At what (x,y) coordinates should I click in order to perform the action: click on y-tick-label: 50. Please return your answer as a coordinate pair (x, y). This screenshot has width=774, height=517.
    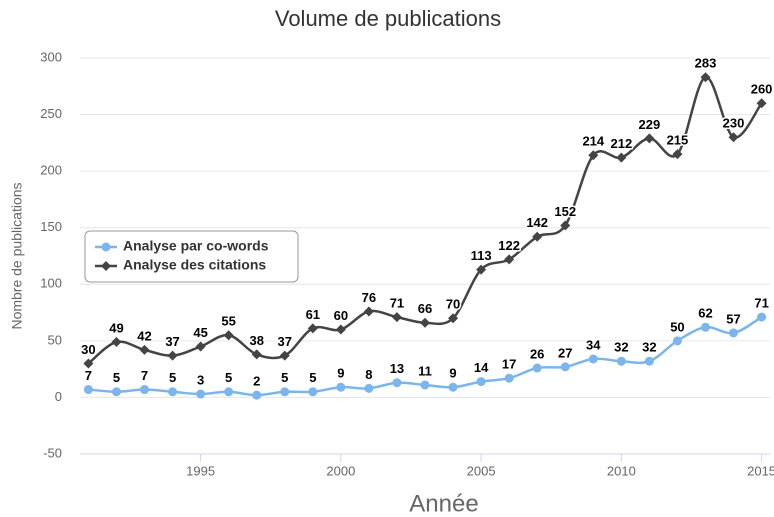
    Looking at the image, I should click on (55, 339).